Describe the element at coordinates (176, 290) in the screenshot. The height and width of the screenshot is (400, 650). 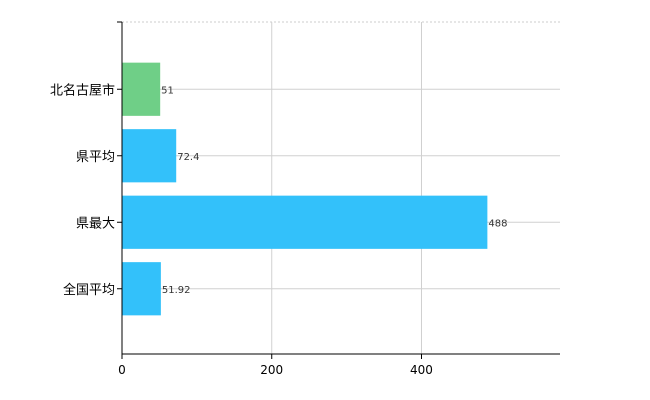
I see `value-label: 51.92` at that location.